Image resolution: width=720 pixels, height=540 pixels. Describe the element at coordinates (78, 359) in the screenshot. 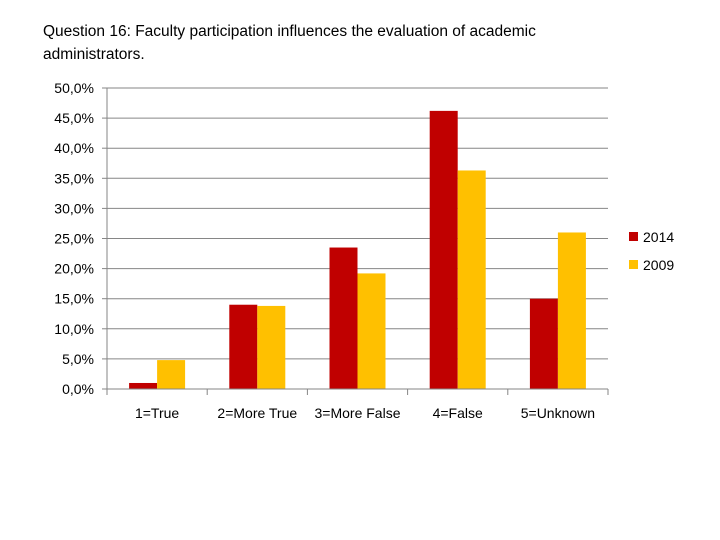

I see `y-tick-label: 5,0%` at that location.